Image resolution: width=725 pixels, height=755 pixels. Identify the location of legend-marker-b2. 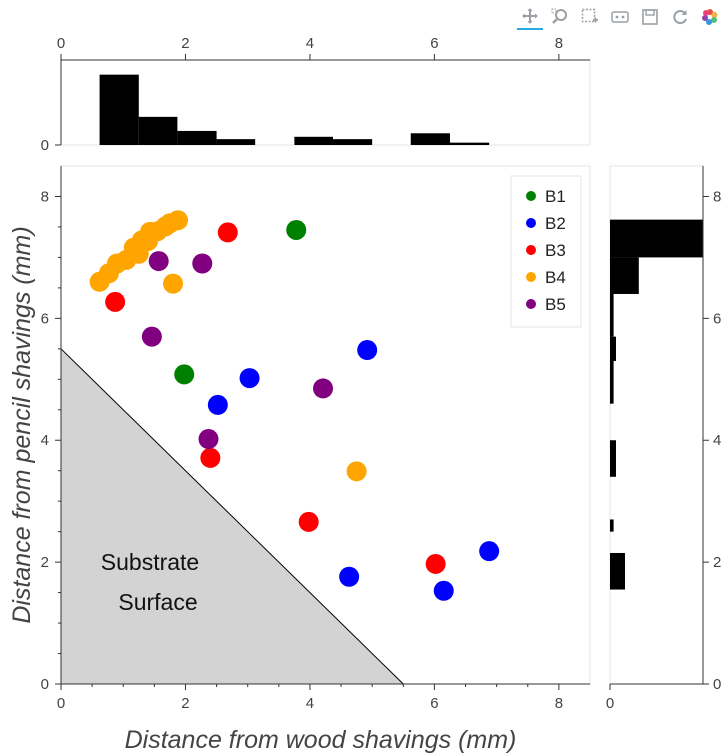
(531, 223).